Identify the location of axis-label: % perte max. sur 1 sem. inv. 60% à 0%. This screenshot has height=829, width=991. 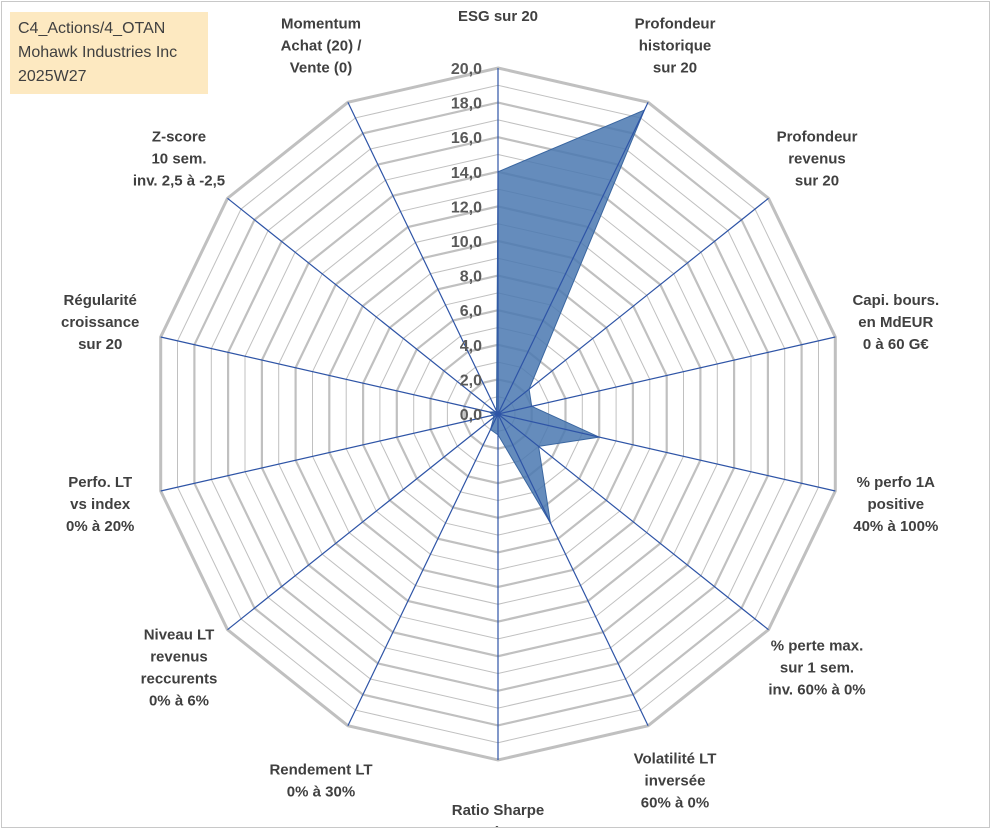
(816, 667).